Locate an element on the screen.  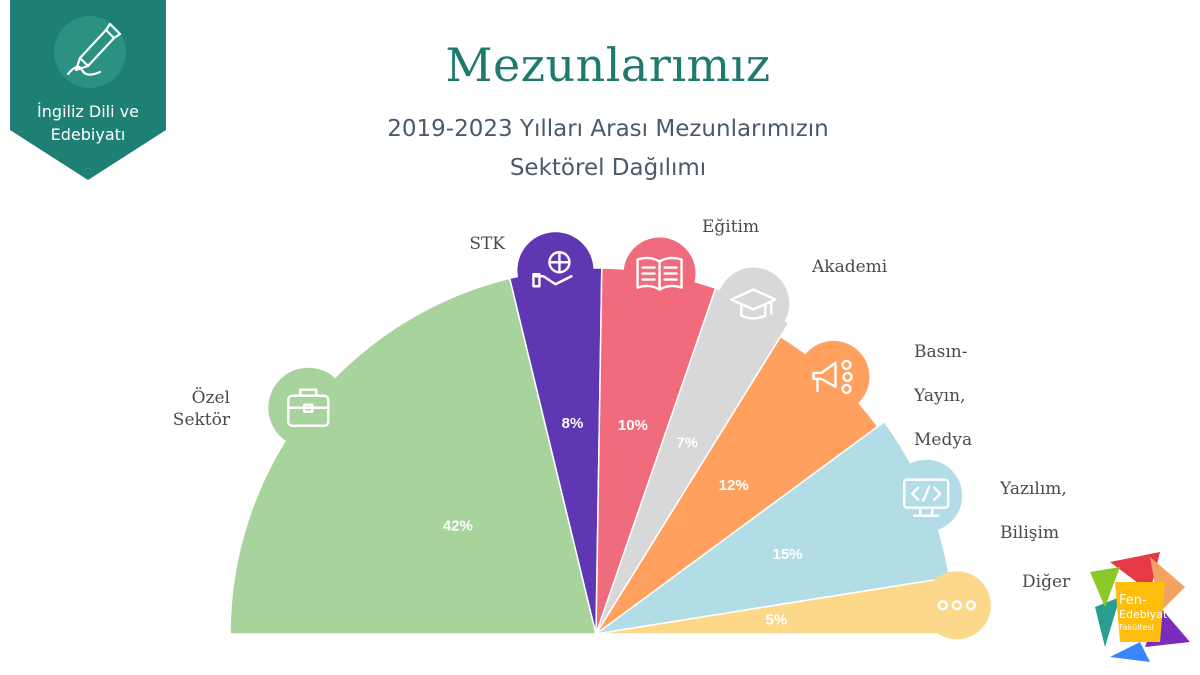
value-label-akademi: 7% is located at coordinates (687, 442).